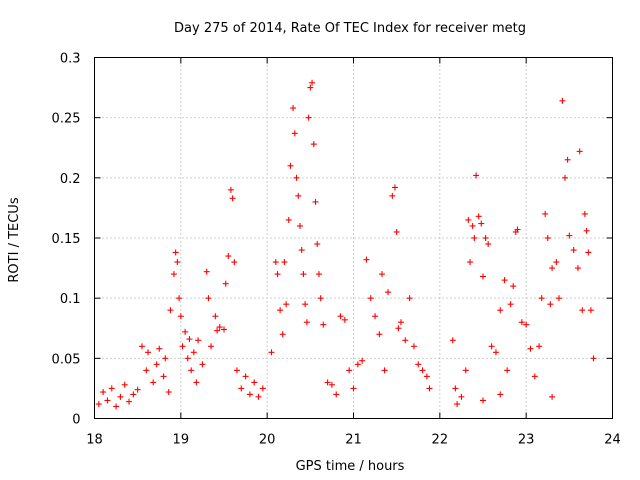 This screenshot has width=640, height=480. What do you see at coordinates (76, 420) in the screenshot?
I see `y-tick-label: 0` at bounding box center [76, 420].